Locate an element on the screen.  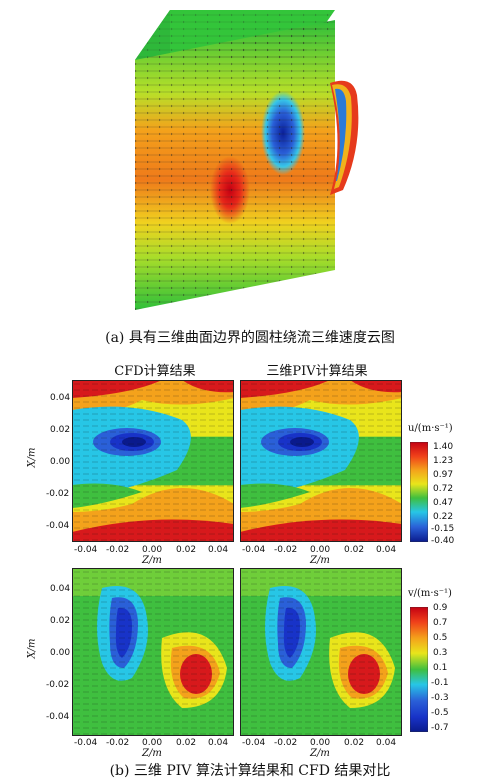
colorbar-v-tick: 0.3 is located at coordinates (440, 653).